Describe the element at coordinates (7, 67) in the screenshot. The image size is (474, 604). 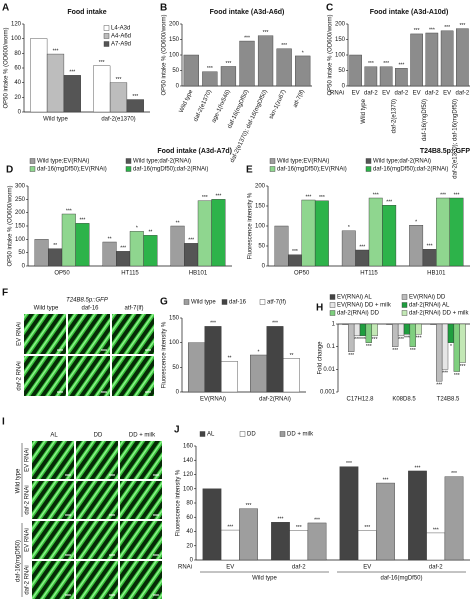
I see `y-axis-label: OP50 intake % (OD600/worm)` at that location.